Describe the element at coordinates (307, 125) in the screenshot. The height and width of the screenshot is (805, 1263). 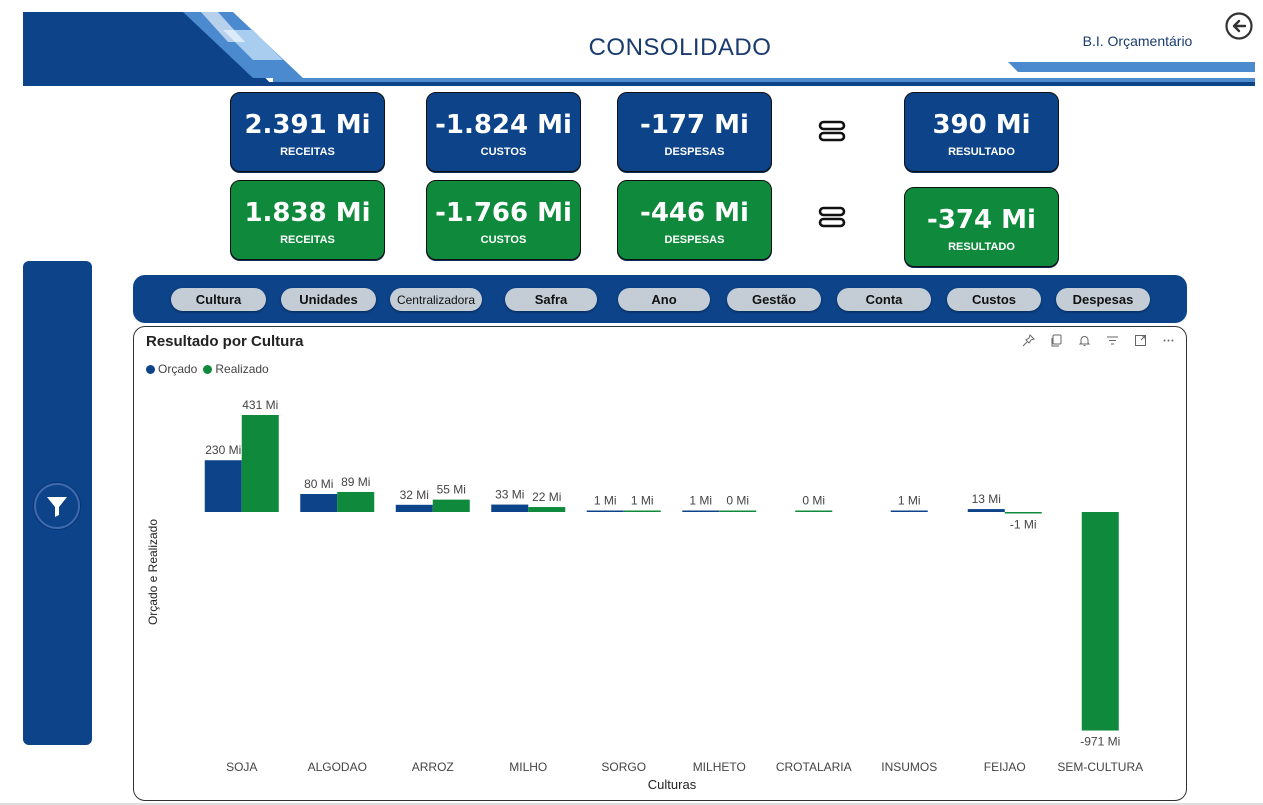
I see `kpi-value: 2.391 Mi` at that location.